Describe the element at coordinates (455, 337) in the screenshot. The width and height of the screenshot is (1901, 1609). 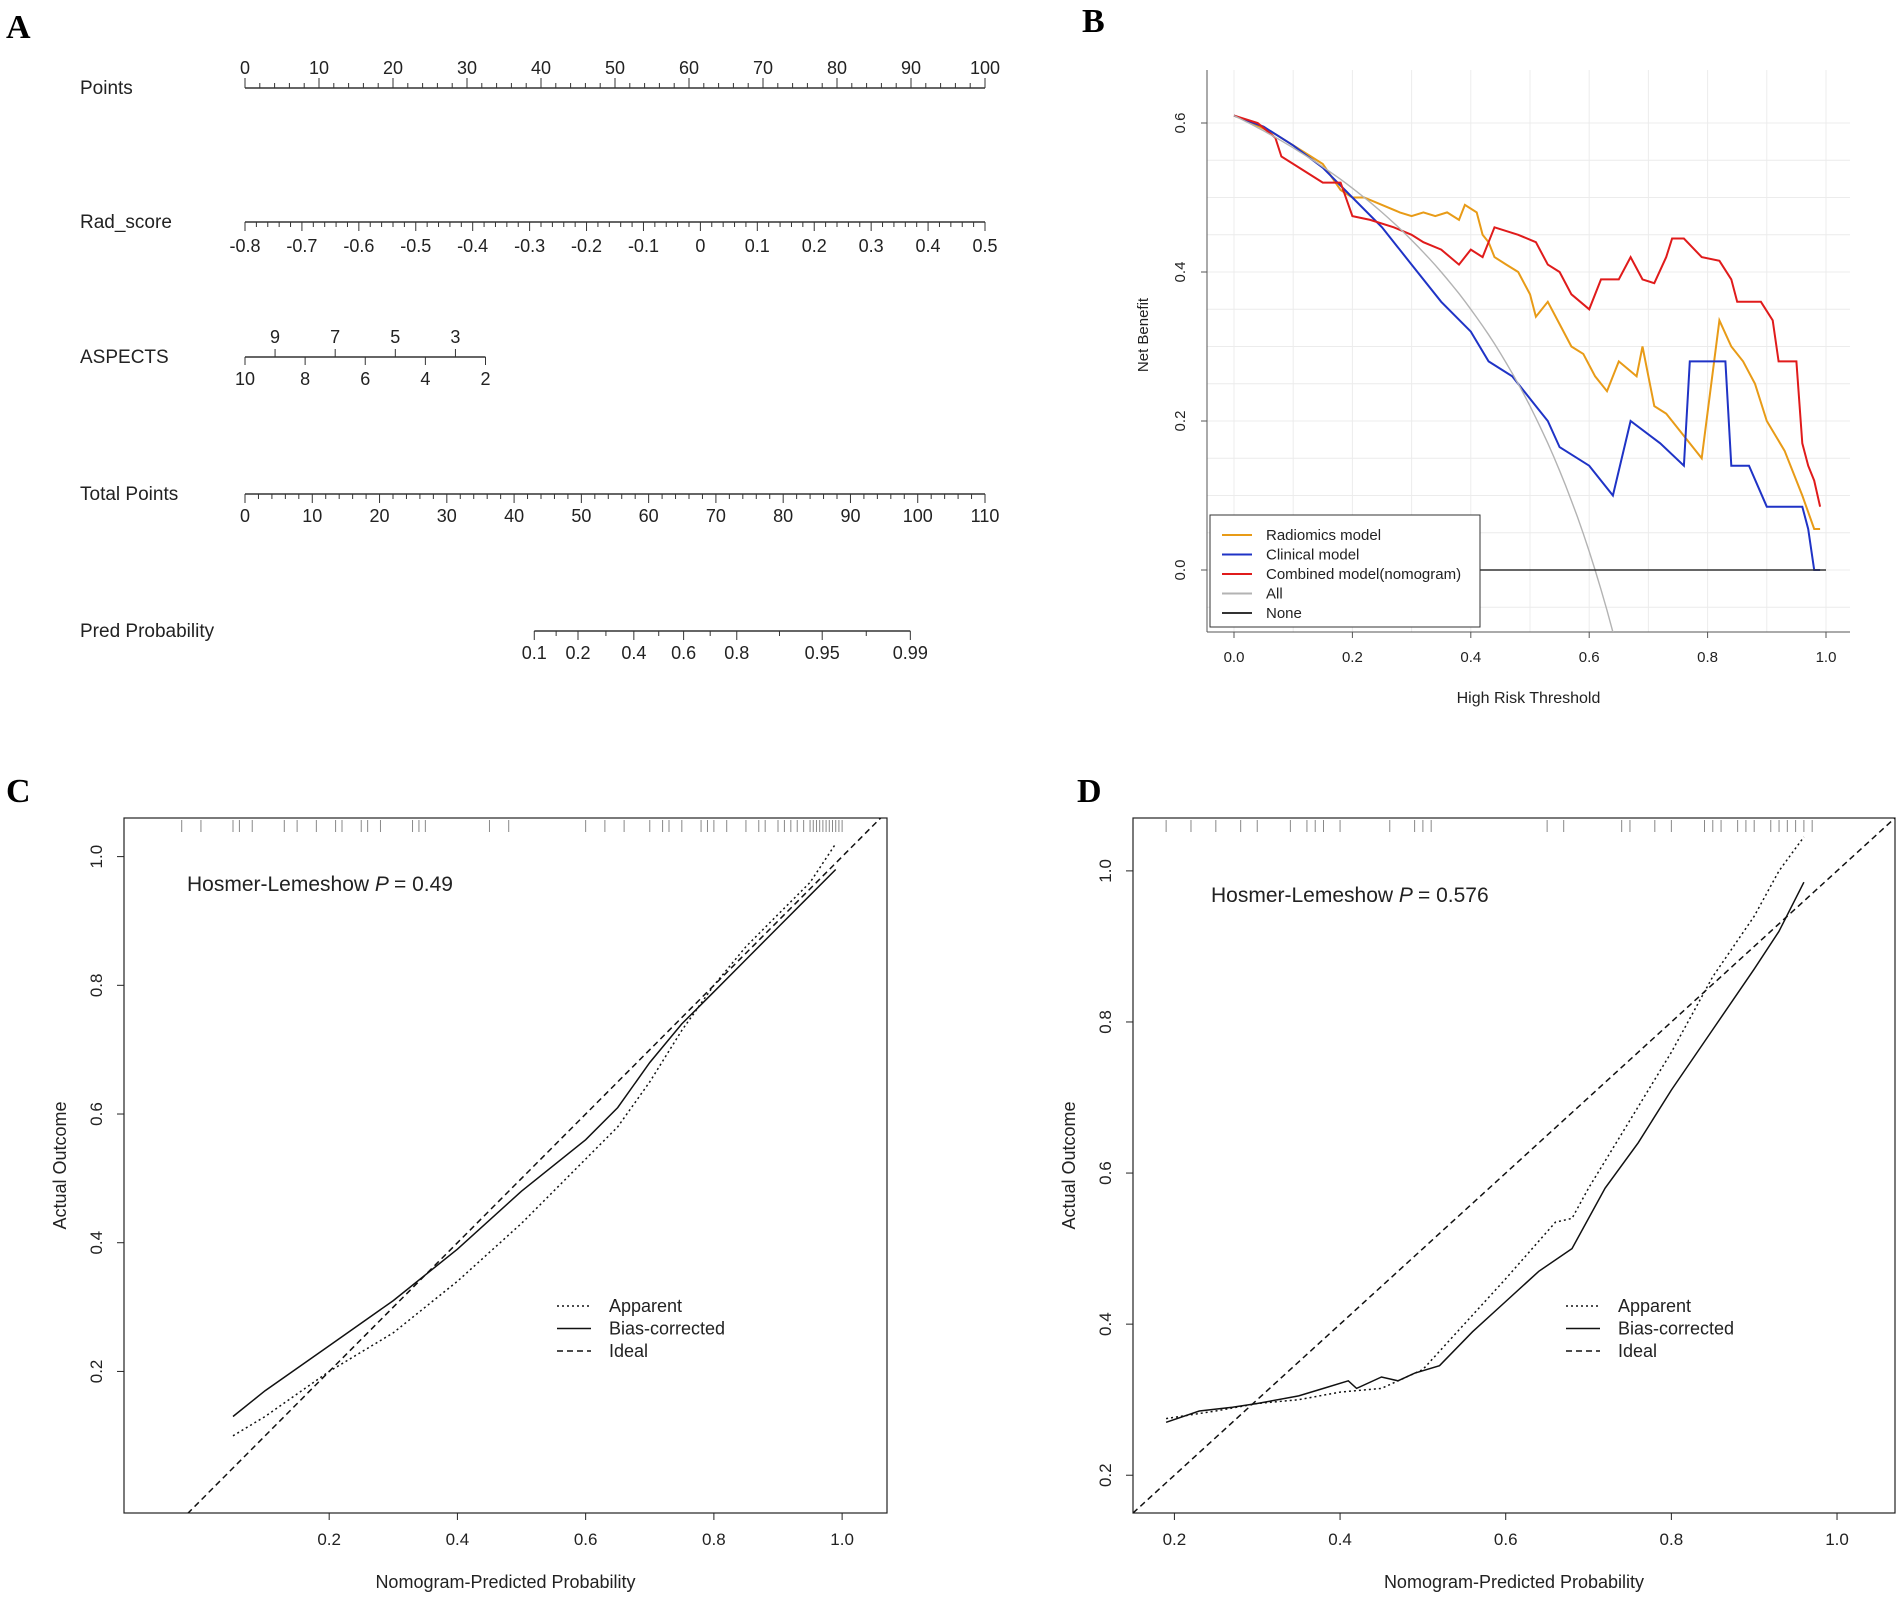
I see `aspects-tick-label: 3` at that location.